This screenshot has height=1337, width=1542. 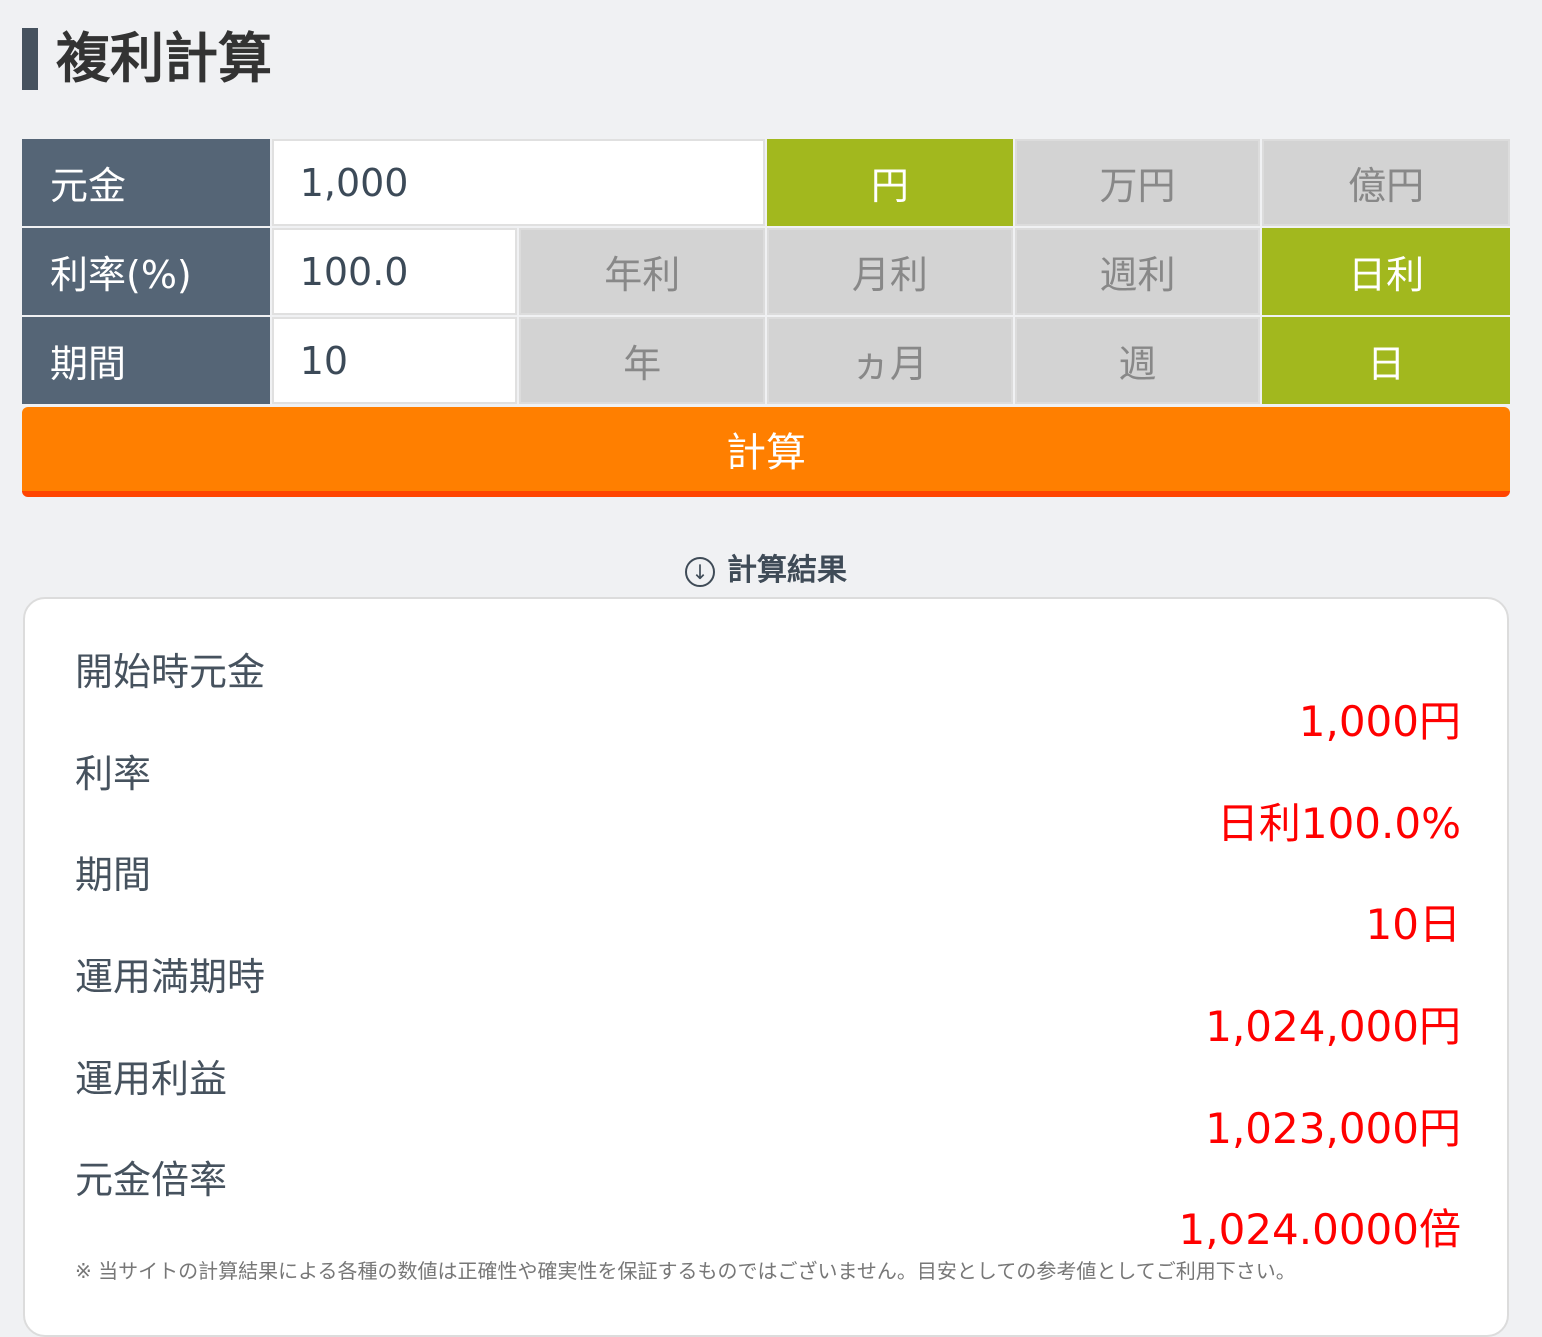 What do you see at coordinates (151, 1180) in the screenshot?
I see `result-label: 元金倍率` at bounding box center [151, 1180].